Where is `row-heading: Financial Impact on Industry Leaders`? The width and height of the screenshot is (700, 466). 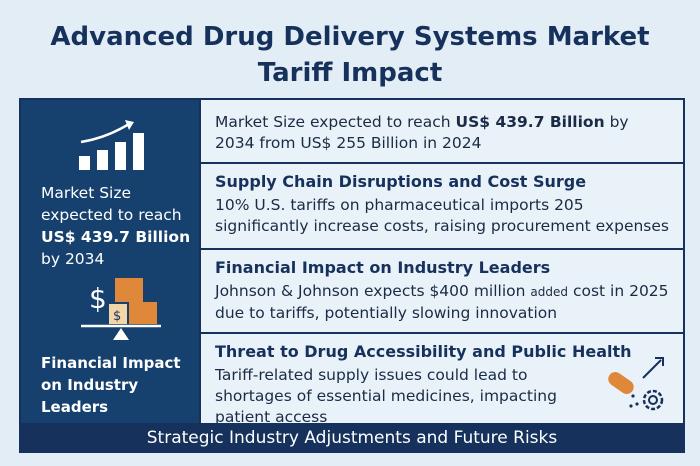
row-heading: Financial Impact on Industry Leaders is located at coordinates (383, 267).